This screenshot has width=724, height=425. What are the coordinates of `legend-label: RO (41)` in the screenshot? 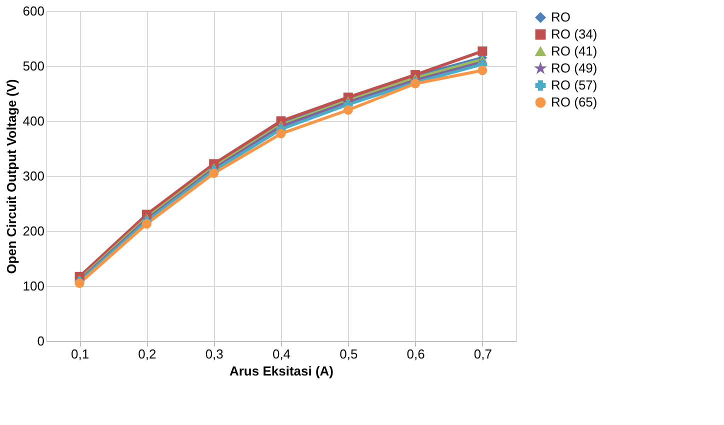 It's located at (574, 51).